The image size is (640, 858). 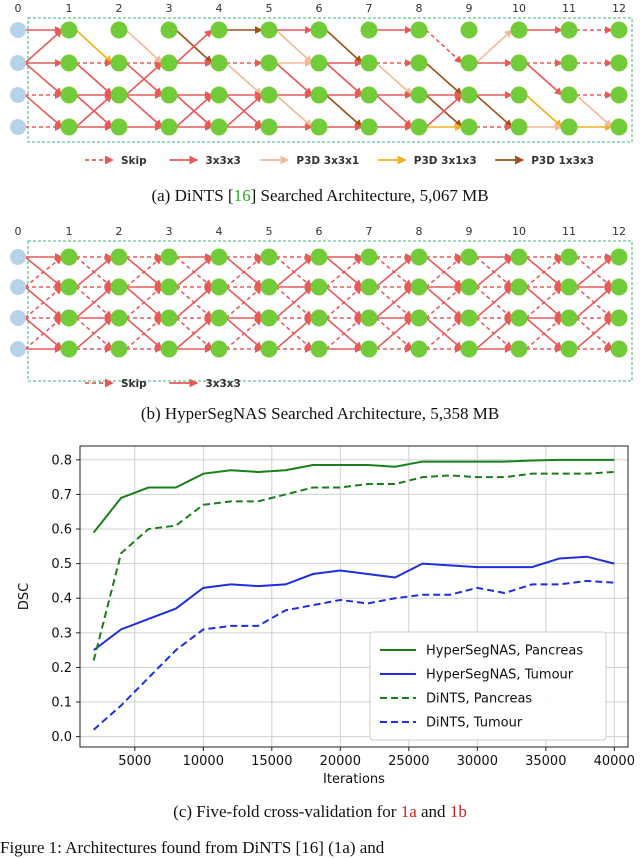 I want to click on stage-label: 4, so click(x=219, y=8).